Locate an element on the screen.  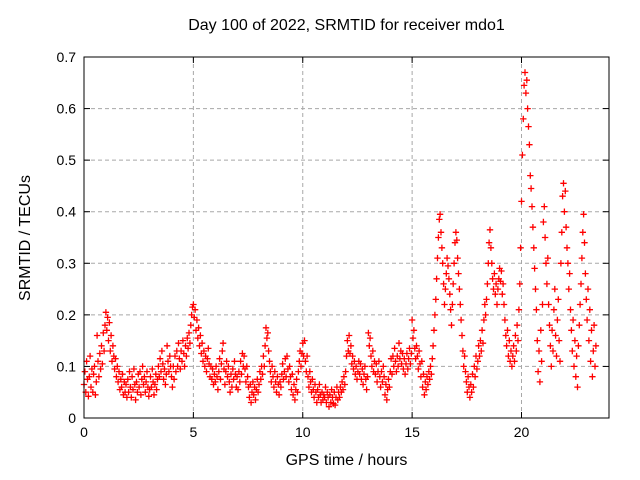
y-tick-label: 0.3 is located at coordinates (67, 263).